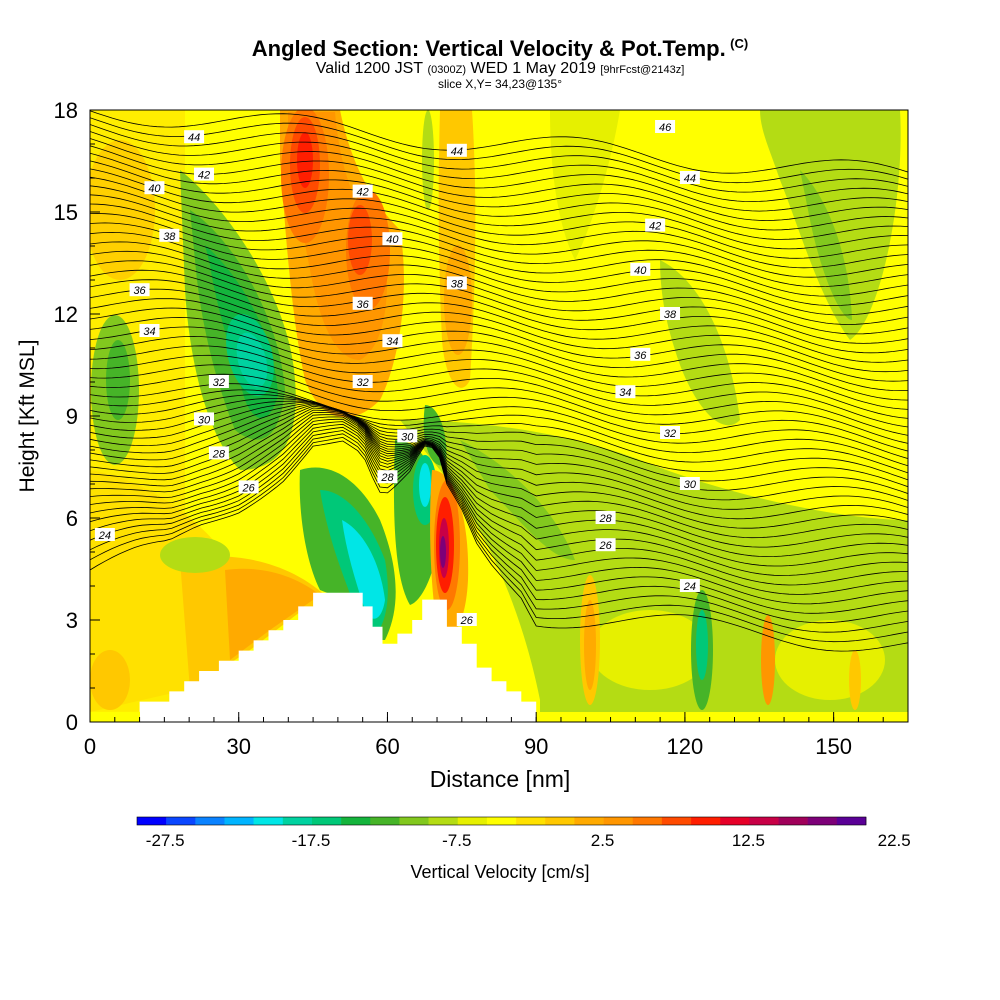  I want to click on slice-label: slice X,Y= 34,23@135°, so click(500, 84).